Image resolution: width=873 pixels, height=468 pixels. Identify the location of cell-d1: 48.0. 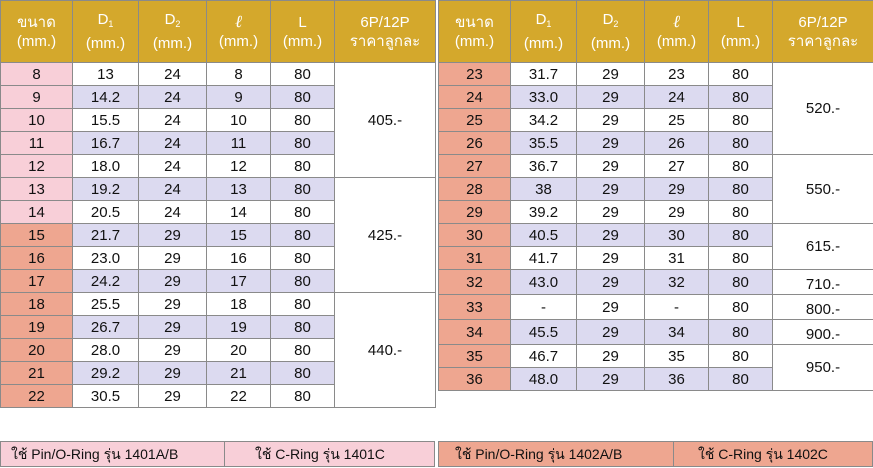
(543, 379).